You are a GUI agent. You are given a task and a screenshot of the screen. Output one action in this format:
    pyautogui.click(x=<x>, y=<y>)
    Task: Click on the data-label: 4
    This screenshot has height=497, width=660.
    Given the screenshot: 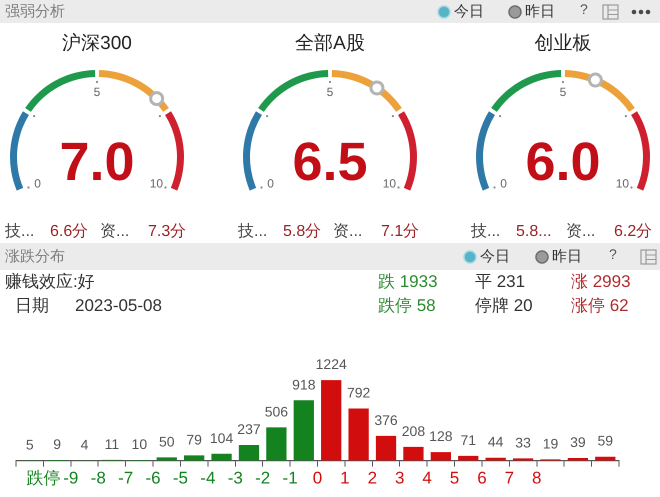 What is the action you would take?
    pyautogui.click(x=84, y=444)
    